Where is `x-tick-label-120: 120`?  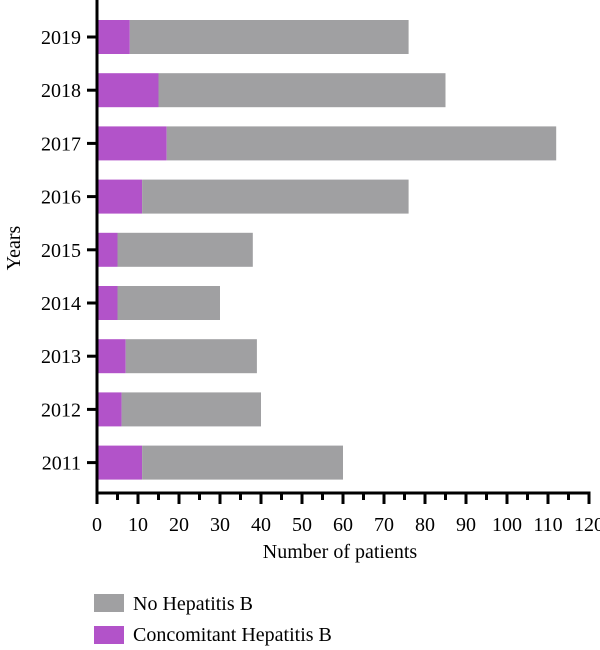 x-tick-label-120: 120 is located at coordinates (587, 525).